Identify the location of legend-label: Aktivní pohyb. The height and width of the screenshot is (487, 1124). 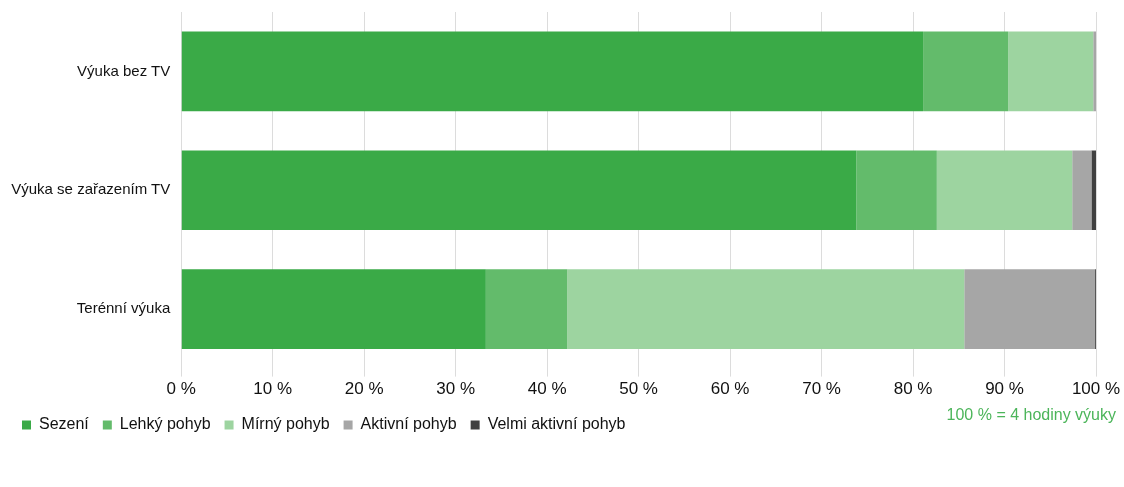
(408, 424).